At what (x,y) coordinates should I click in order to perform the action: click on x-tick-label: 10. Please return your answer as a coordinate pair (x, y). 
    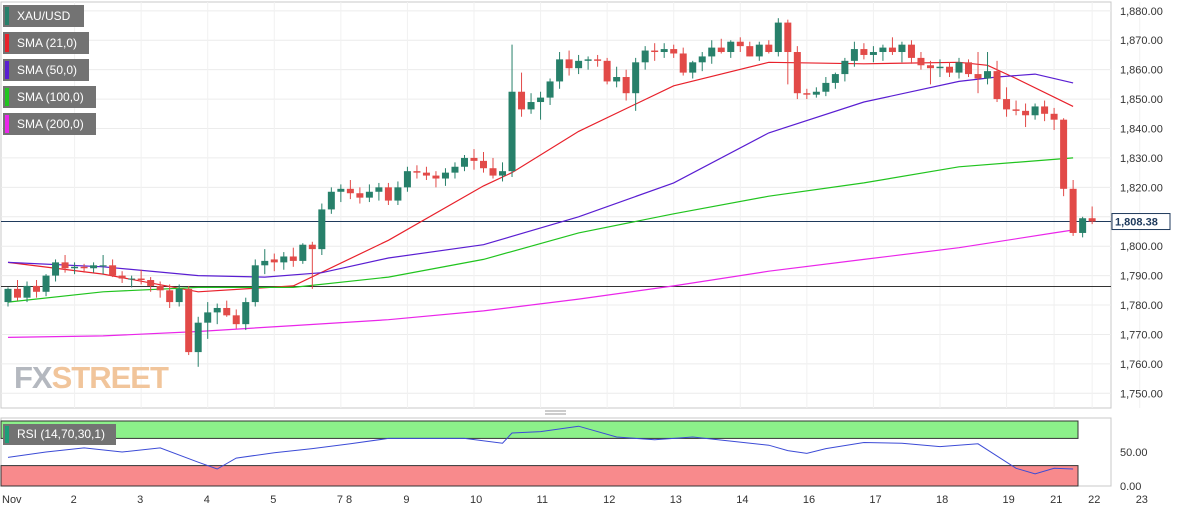
    Looking at the image, I should click on (476, 500).